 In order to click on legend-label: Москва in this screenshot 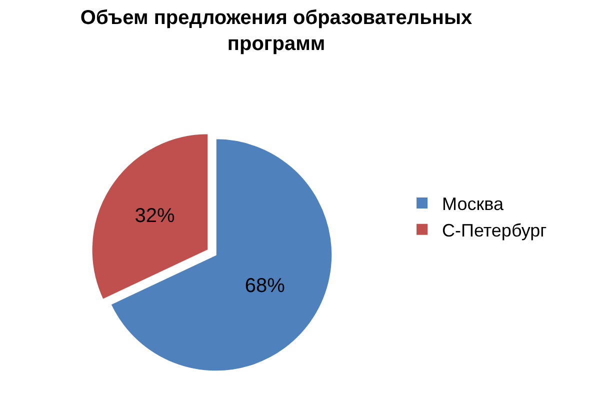, I will do `click(473, 204)`.